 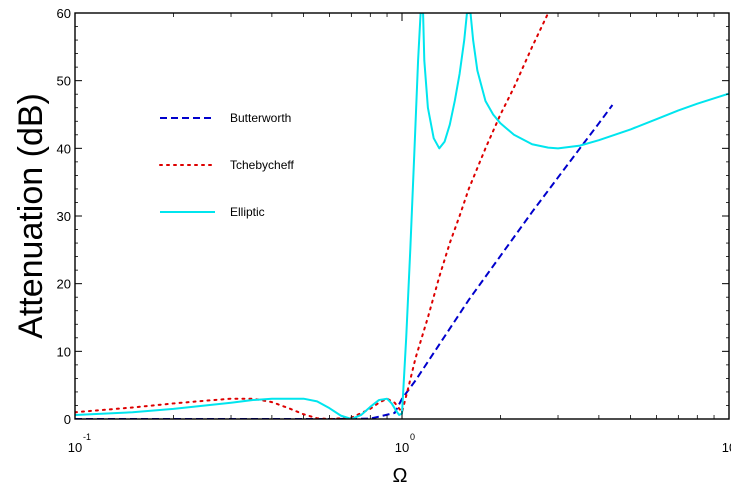 I want to click on y-axis-title: Attenuation (dB), so click(x=31, y=216).